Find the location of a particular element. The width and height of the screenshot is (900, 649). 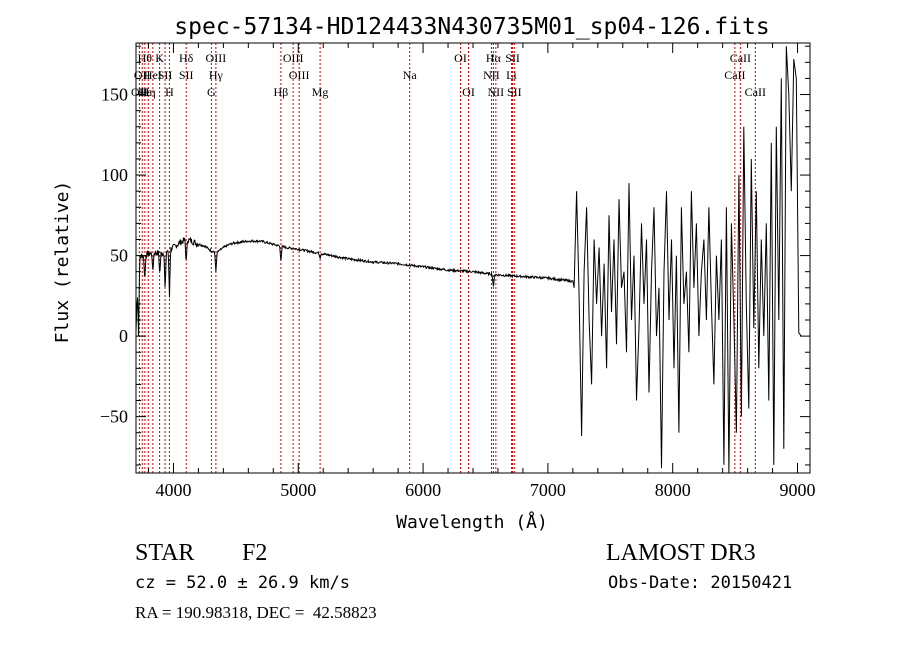

y-tick-label: 150 is located at coordinates (114, 95).